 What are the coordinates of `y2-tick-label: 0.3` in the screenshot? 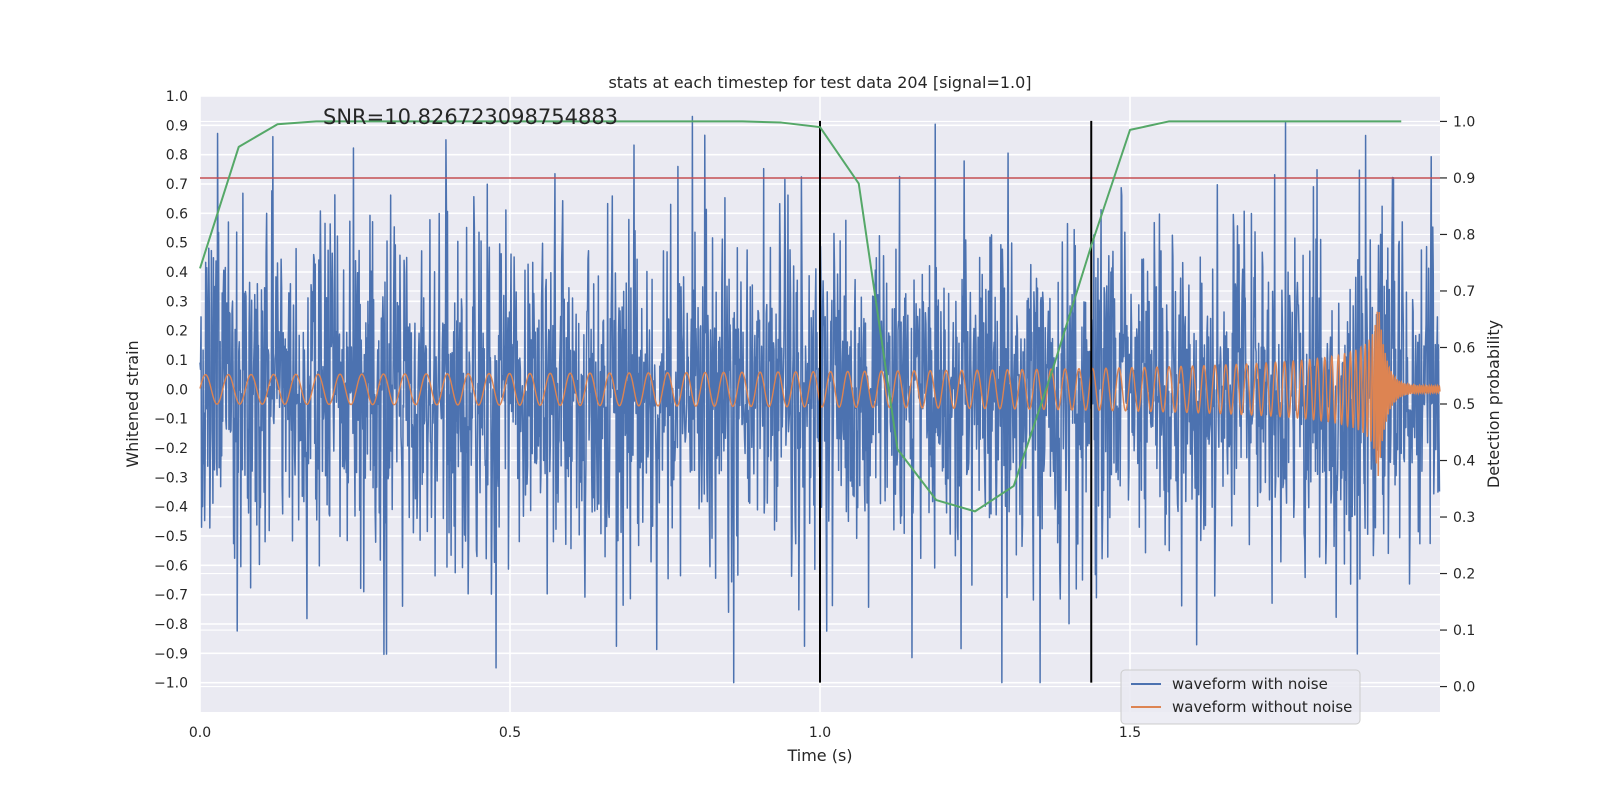 It's located at (1464, 518).